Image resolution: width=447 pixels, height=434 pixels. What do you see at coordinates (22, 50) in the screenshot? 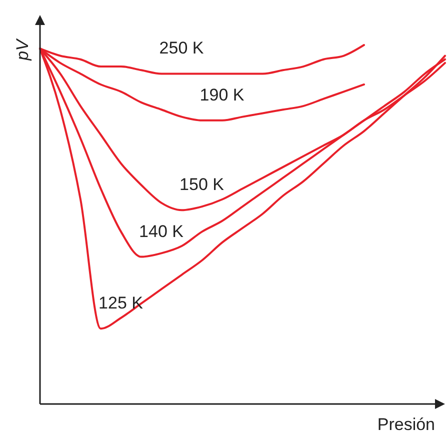
I see `y-axis-title: pV` at bounding box center [22, 50].